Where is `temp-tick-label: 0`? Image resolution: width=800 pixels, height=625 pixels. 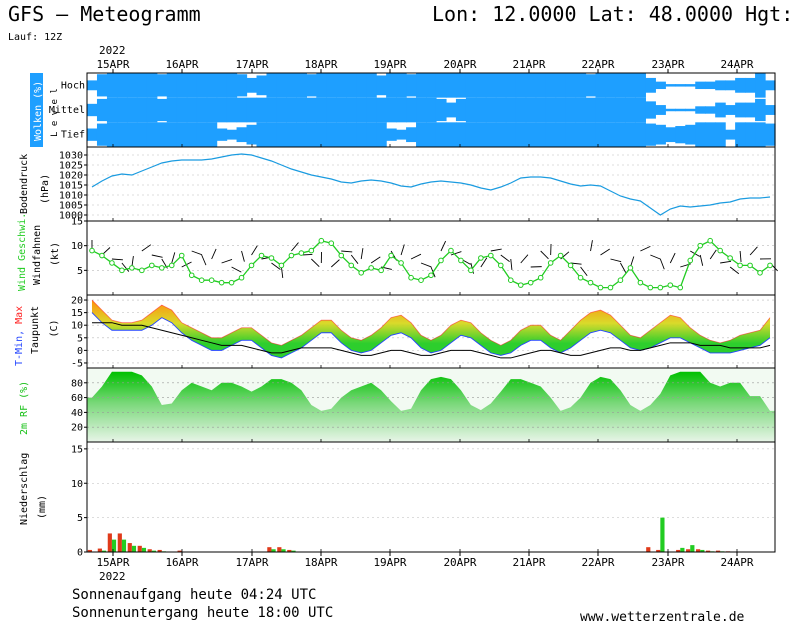
temp-tick-label: 0 is located at coordinates (80, 351).